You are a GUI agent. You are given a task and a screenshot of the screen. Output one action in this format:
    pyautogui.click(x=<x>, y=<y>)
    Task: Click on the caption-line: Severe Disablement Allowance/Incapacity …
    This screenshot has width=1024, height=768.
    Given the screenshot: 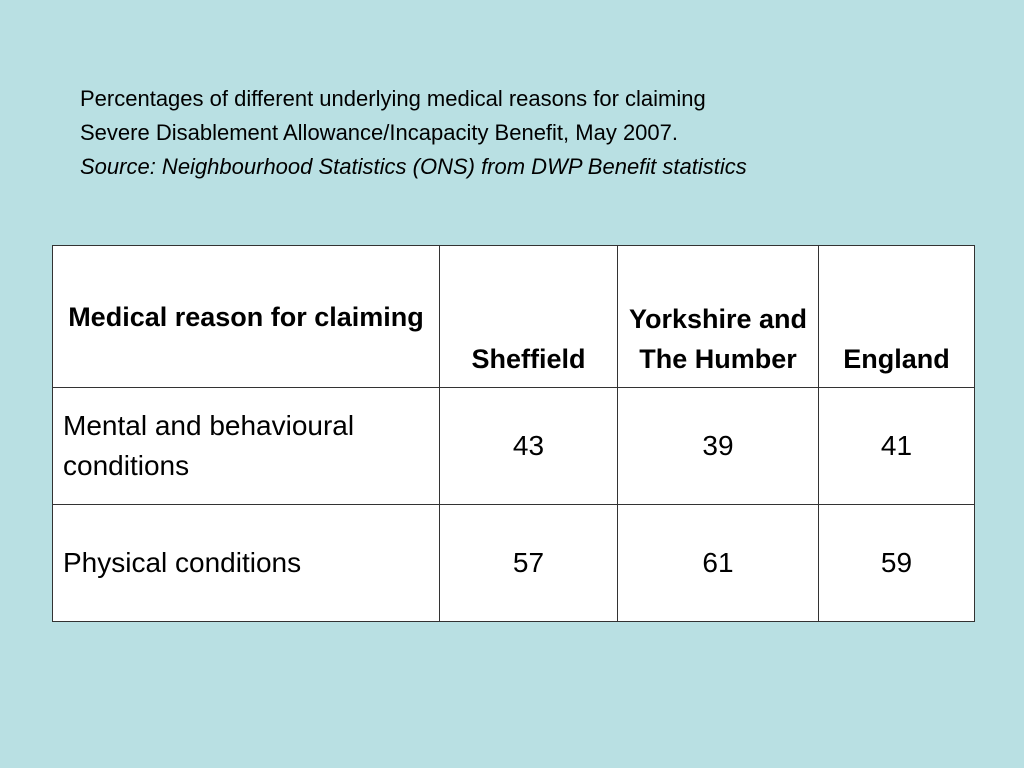 What is the action you would take?
    pyautogui.click(x=379, y=132)
    